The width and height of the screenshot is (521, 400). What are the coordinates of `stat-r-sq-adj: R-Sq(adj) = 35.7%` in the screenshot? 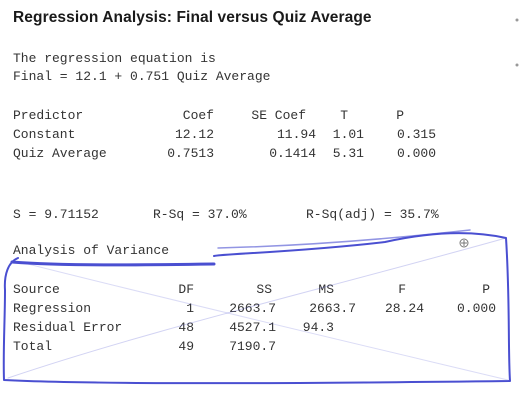 It's located at (372, 214).